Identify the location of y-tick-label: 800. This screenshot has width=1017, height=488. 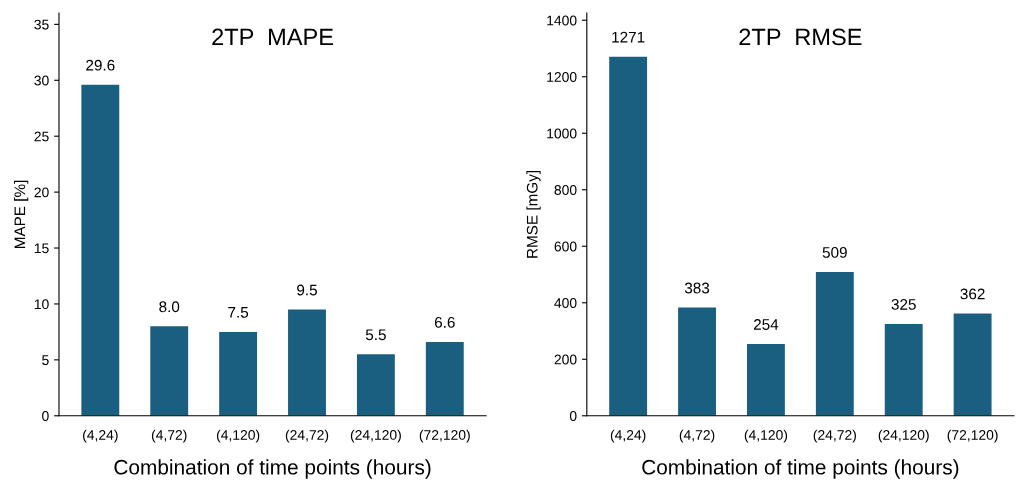
(565, 190).